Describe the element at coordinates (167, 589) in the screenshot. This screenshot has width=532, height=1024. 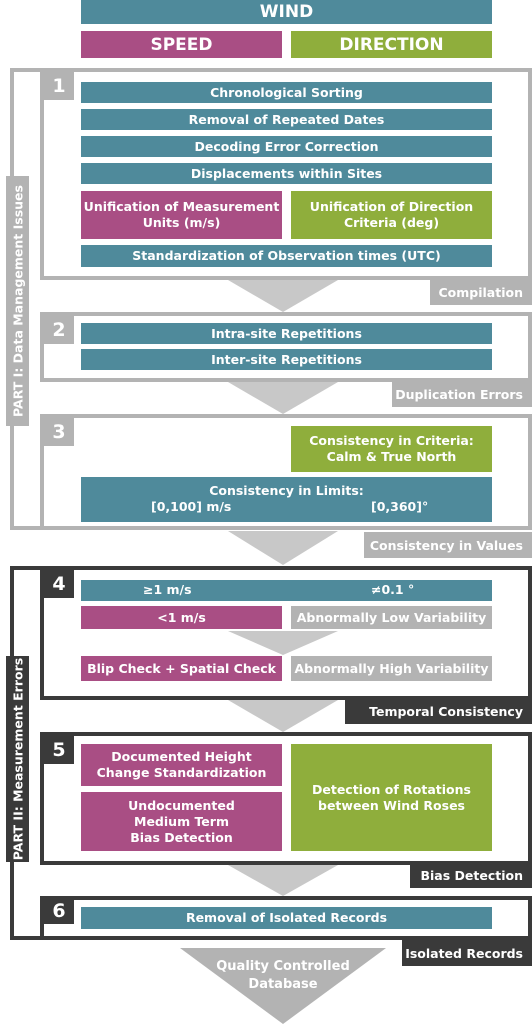
I see `speed-ge1: ≥1 m/s` at that location.